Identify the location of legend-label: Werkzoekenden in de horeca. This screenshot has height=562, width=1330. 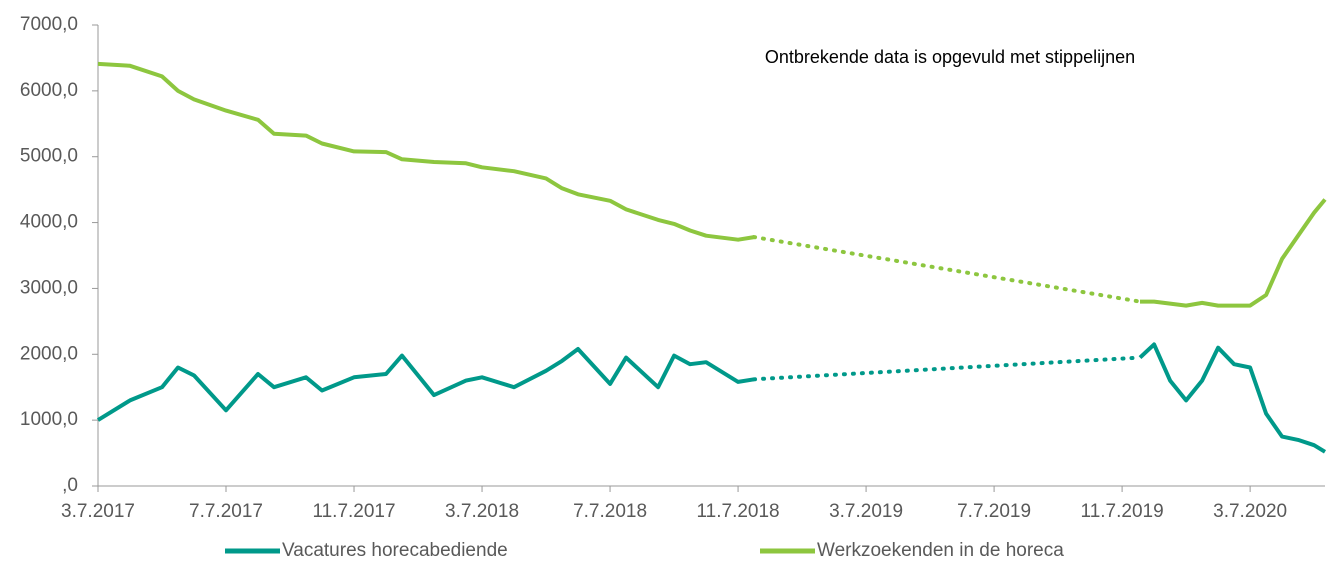
(940, 550).